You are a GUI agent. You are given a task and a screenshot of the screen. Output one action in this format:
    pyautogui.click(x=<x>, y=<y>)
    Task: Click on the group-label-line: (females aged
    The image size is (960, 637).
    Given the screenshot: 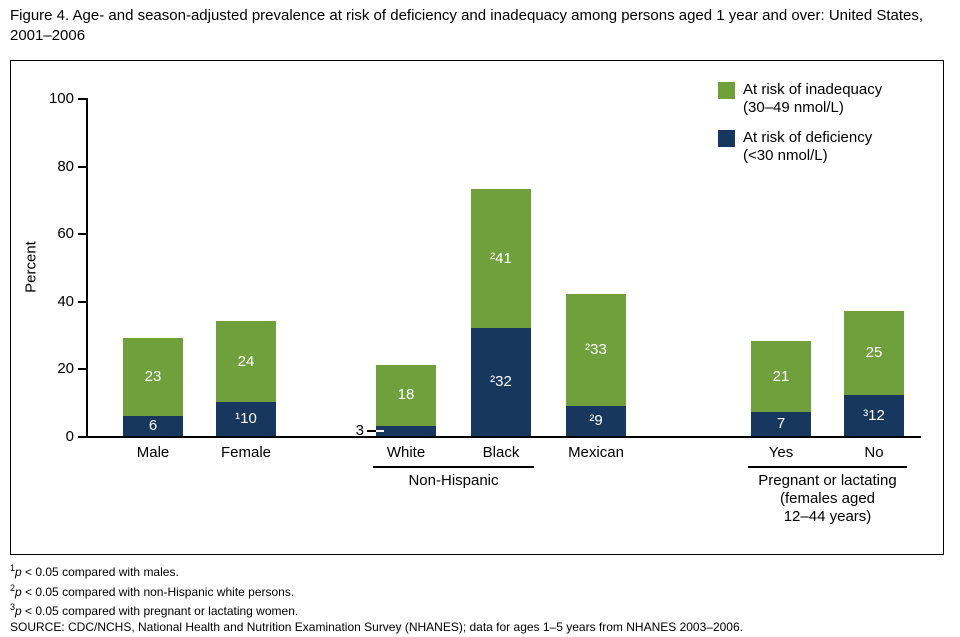 What is the action you would take?
    pyautogui.click(x=827, y=498)
    